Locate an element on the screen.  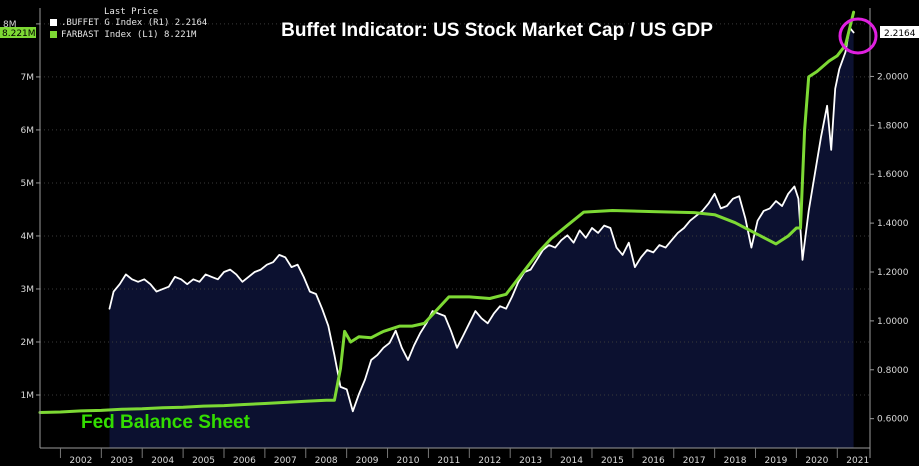
legend-header: Last Price is located at coordinates (131, 12).